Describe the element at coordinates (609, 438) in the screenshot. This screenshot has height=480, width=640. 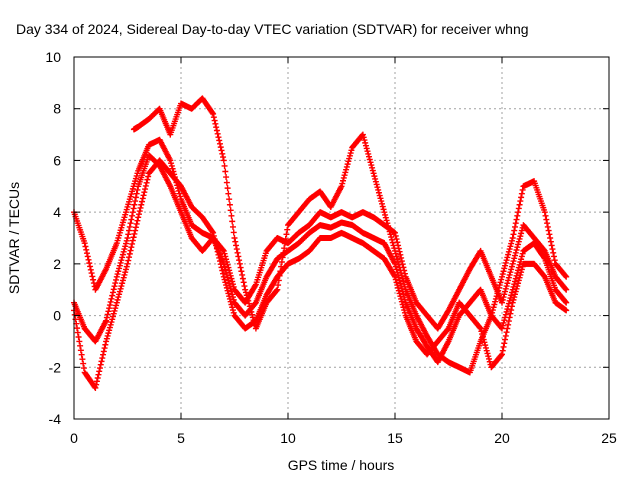
I see `x-tick-label: 25` at that location.